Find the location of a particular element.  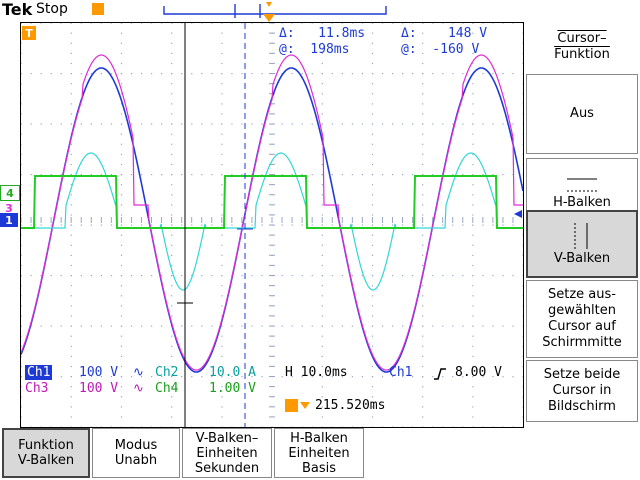

v-bars-units-button: V-Balken– Einheiten Sekunden is located at coordinates (227, 453).